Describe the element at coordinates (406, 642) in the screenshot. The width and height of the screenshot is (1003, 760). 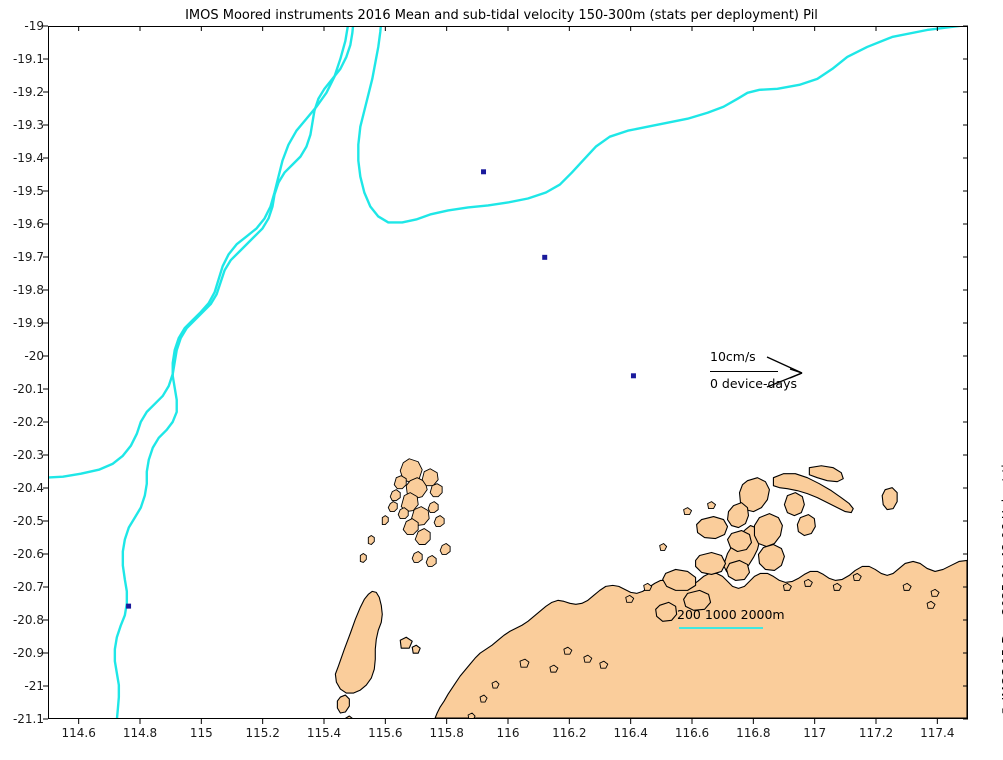
I see `island-barrow-islet-b` at that location.